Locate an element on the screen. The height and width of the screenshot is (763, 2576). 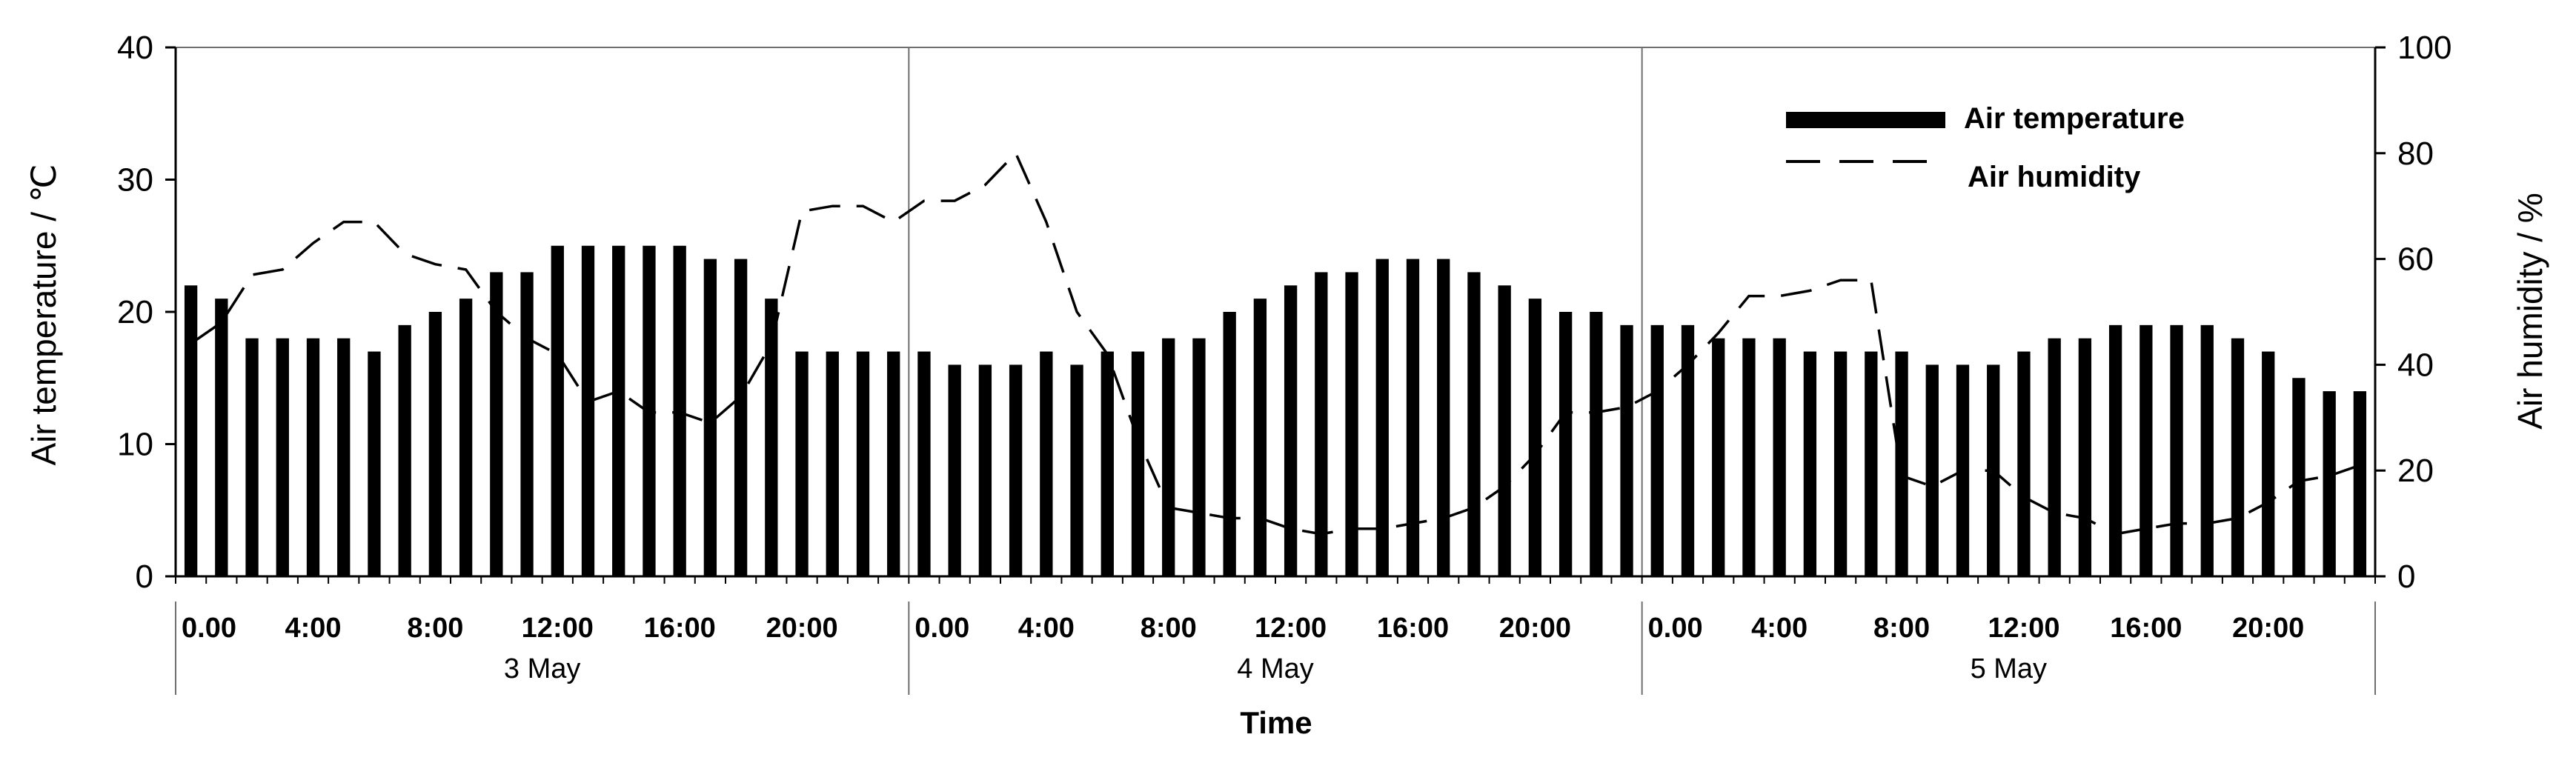
y-axis-left-label: Air temperature / ℃ is located at coordinates (43, 314).